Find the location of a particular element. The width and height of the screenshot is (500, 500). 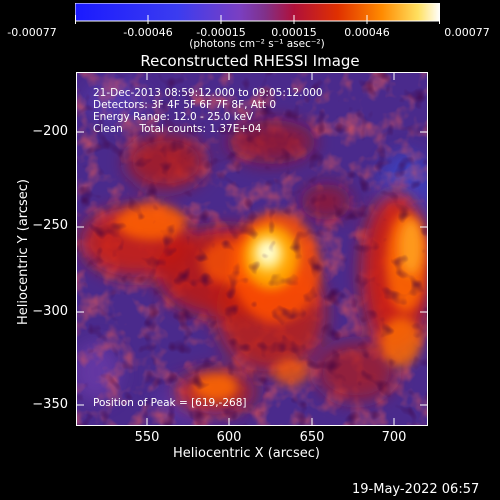

annotation-detectors: Detectors: 3F 4F 5F 6F 7F 8F, Att 0 is located at coordinates (185, 105).